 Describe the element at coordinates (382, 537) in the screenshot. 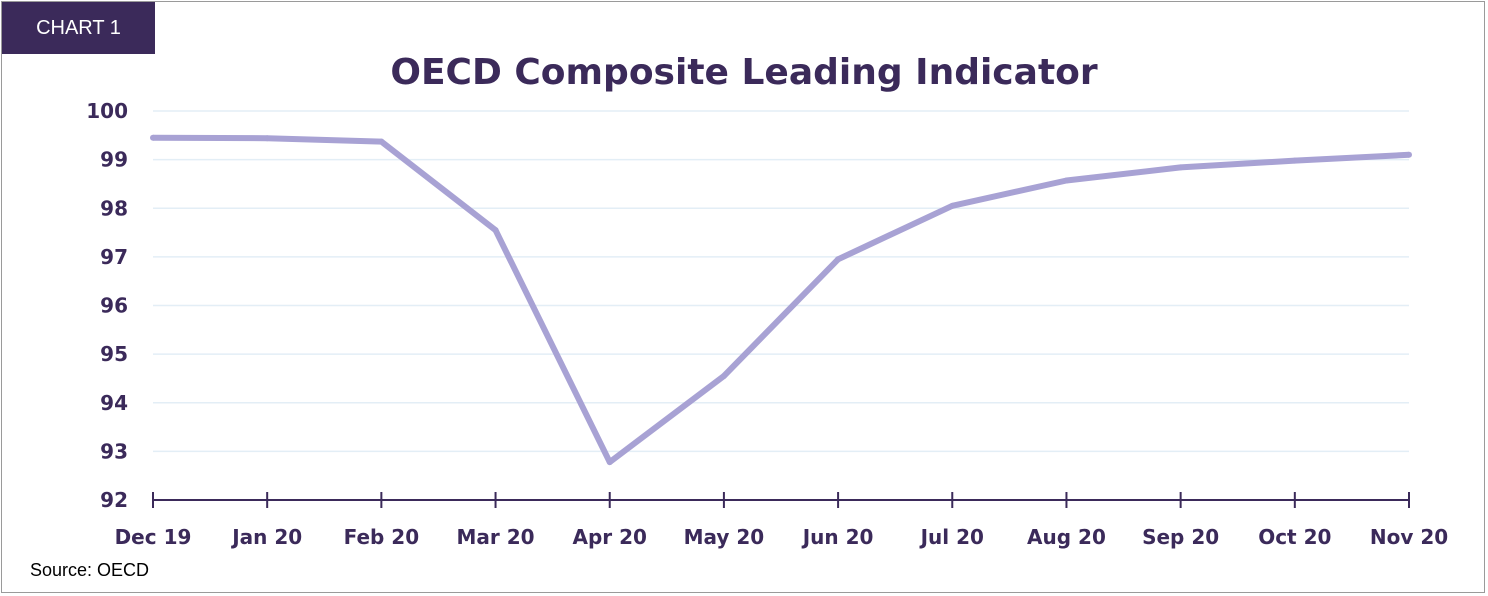

I see `x-tick-label: Feb 20` at that location.